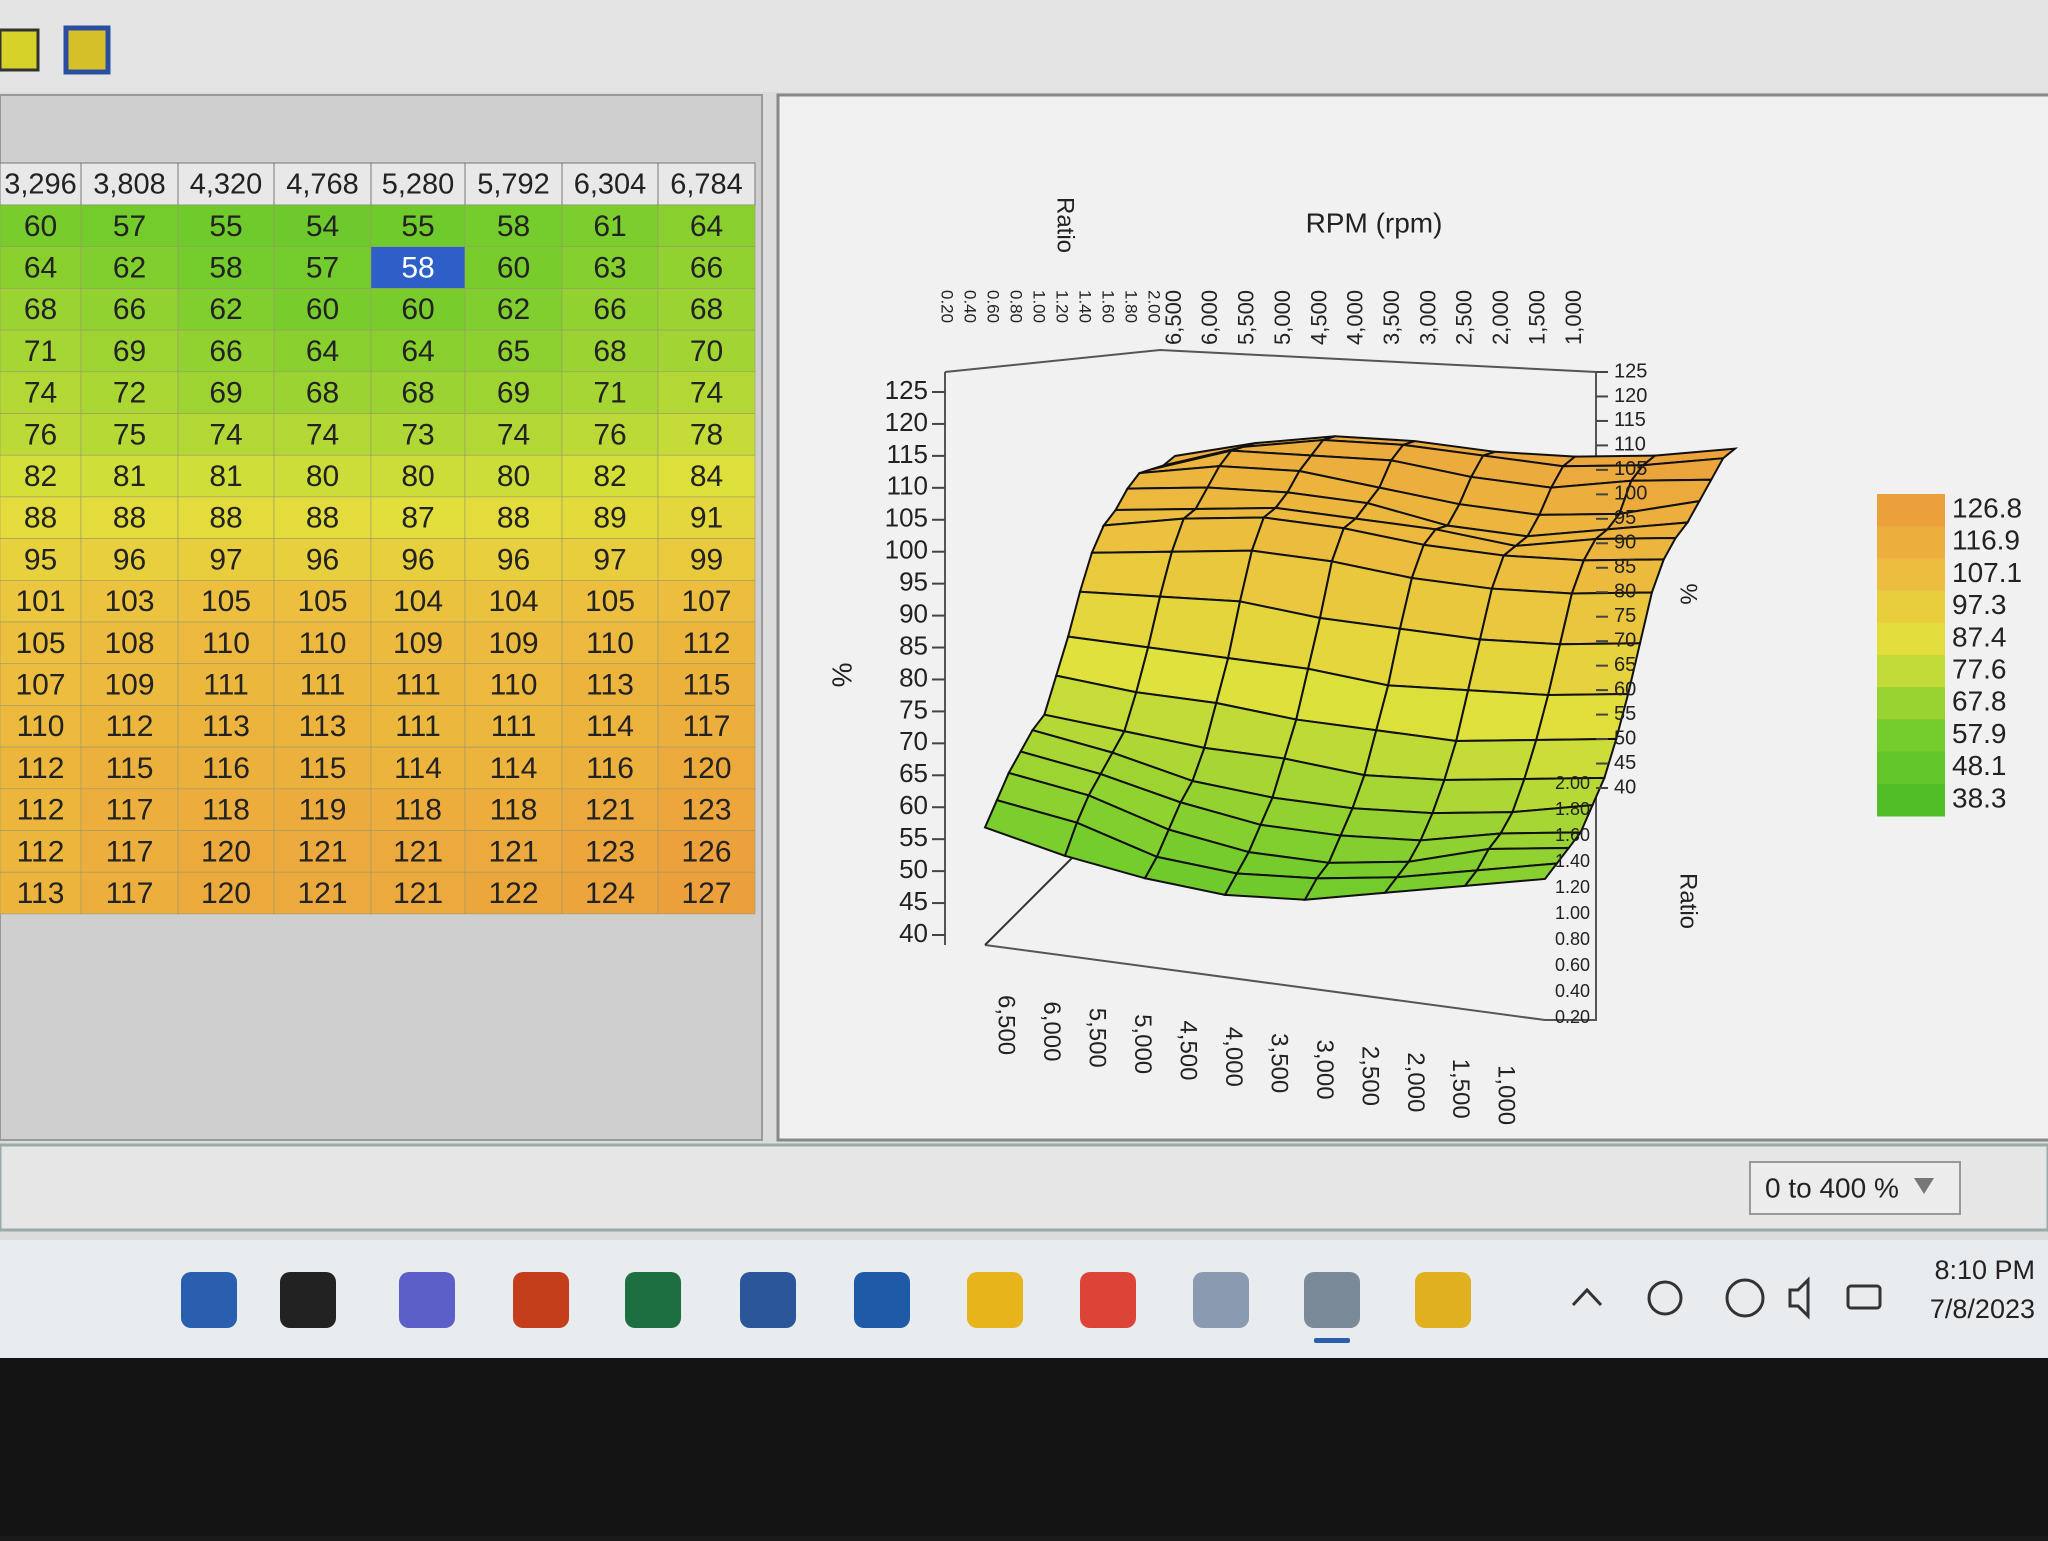  Describe the element at coordinates (1832, 1187) in the screenshot. I see `range-text: 0 to 400 %` at that location.